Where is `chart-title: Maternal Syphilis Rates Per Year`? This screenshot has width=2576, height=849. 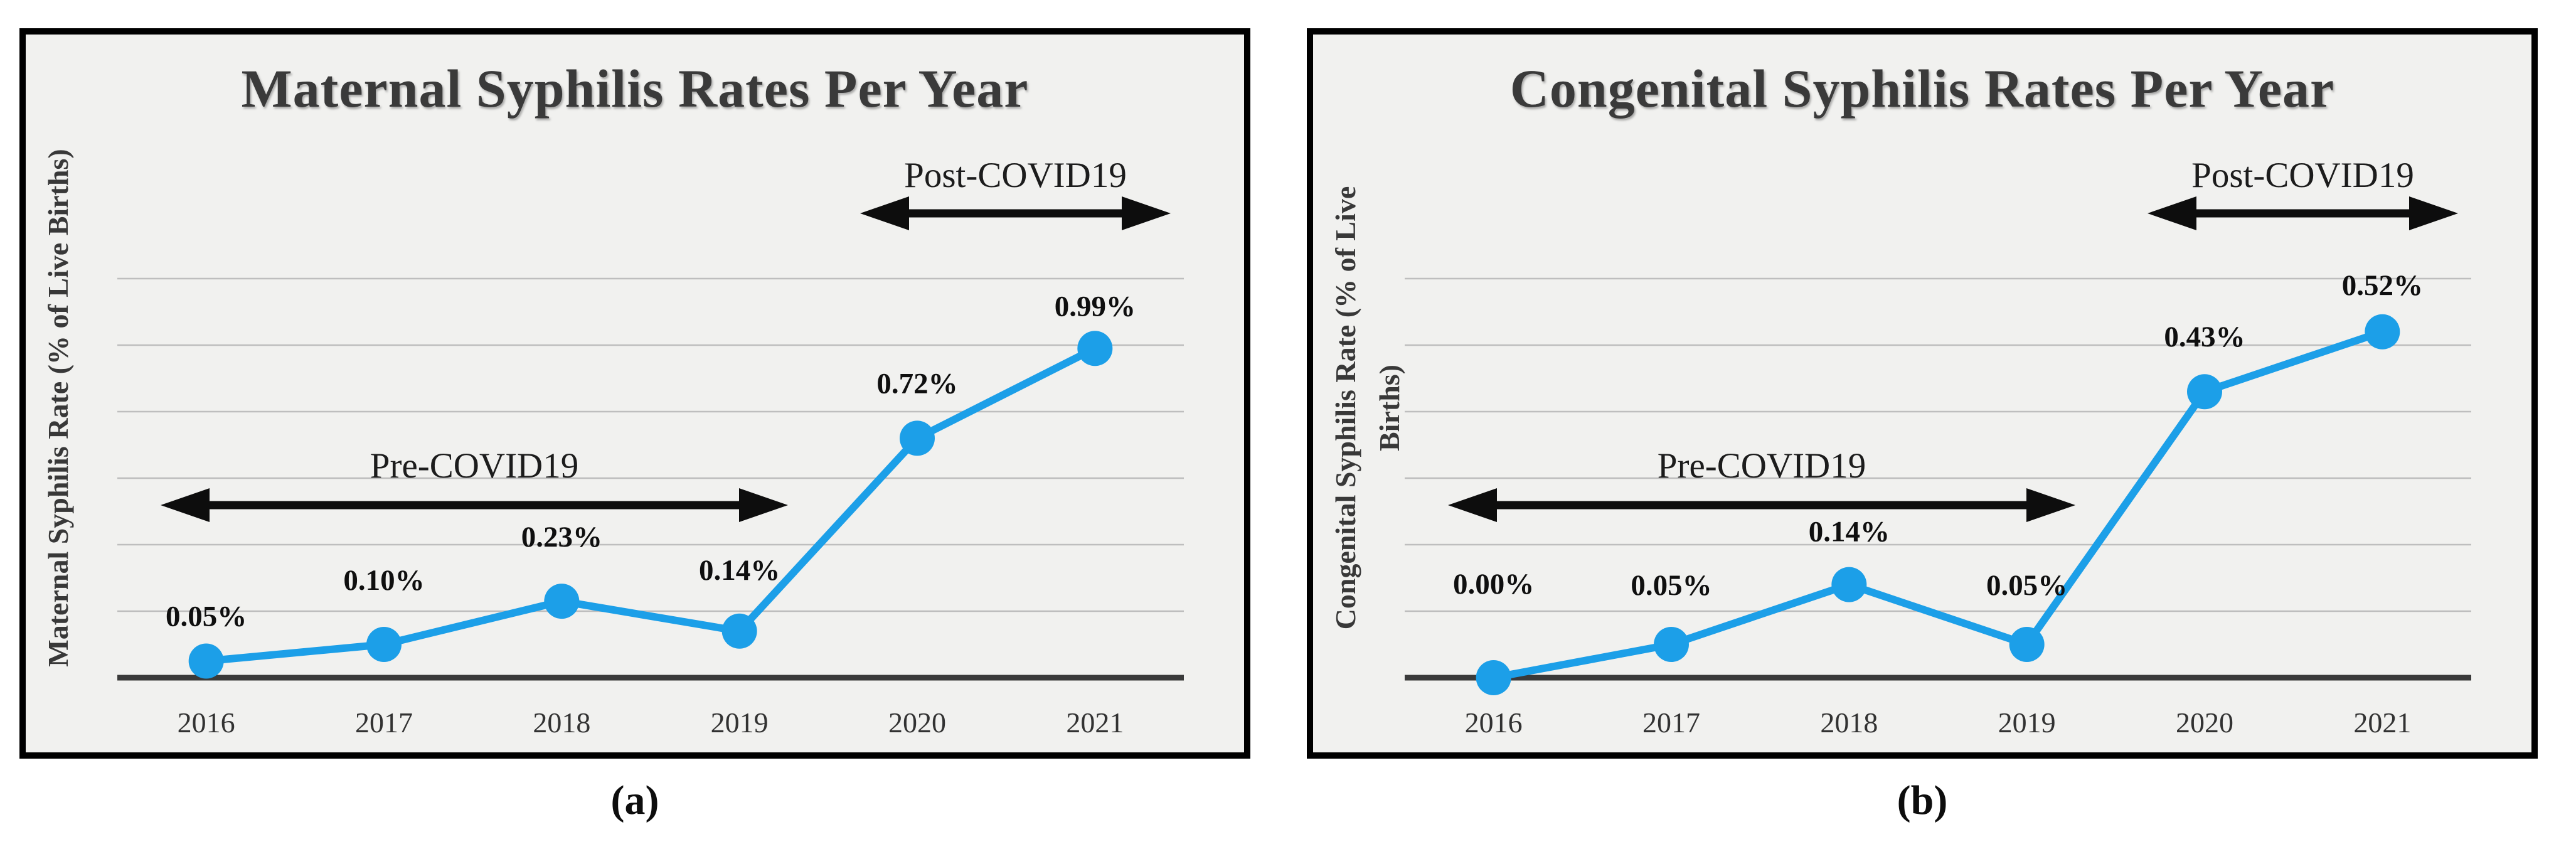
chart-title: Maternal Syphilis Rates Per Year is located at coordinates (635, 88).